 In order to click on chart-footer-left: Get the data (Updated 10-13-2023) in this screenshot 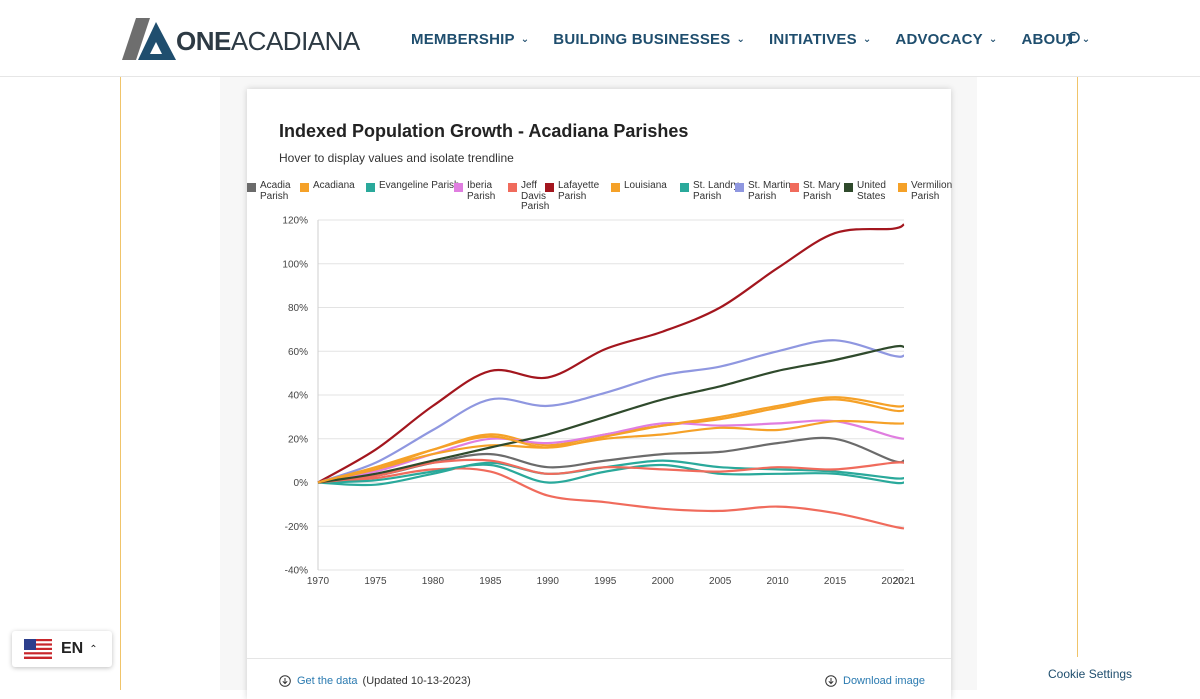, I will do `click(375, 681)`.